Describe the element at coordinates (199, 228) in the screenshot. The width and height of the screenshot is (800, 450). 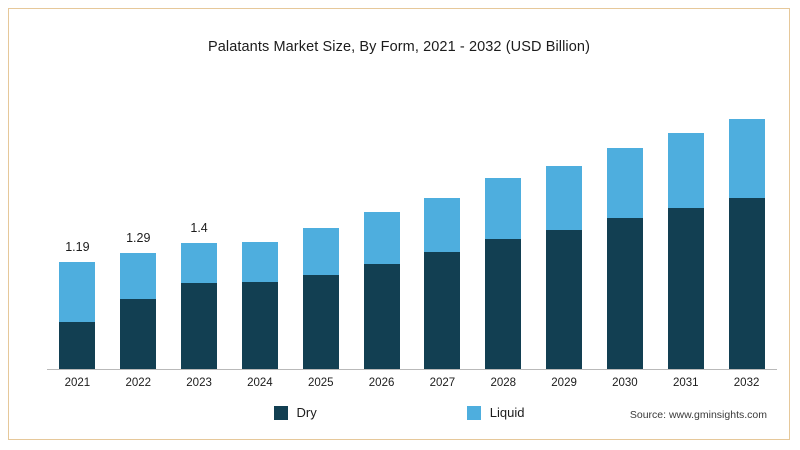
I see `bar-value-label: 1.4` at that location.